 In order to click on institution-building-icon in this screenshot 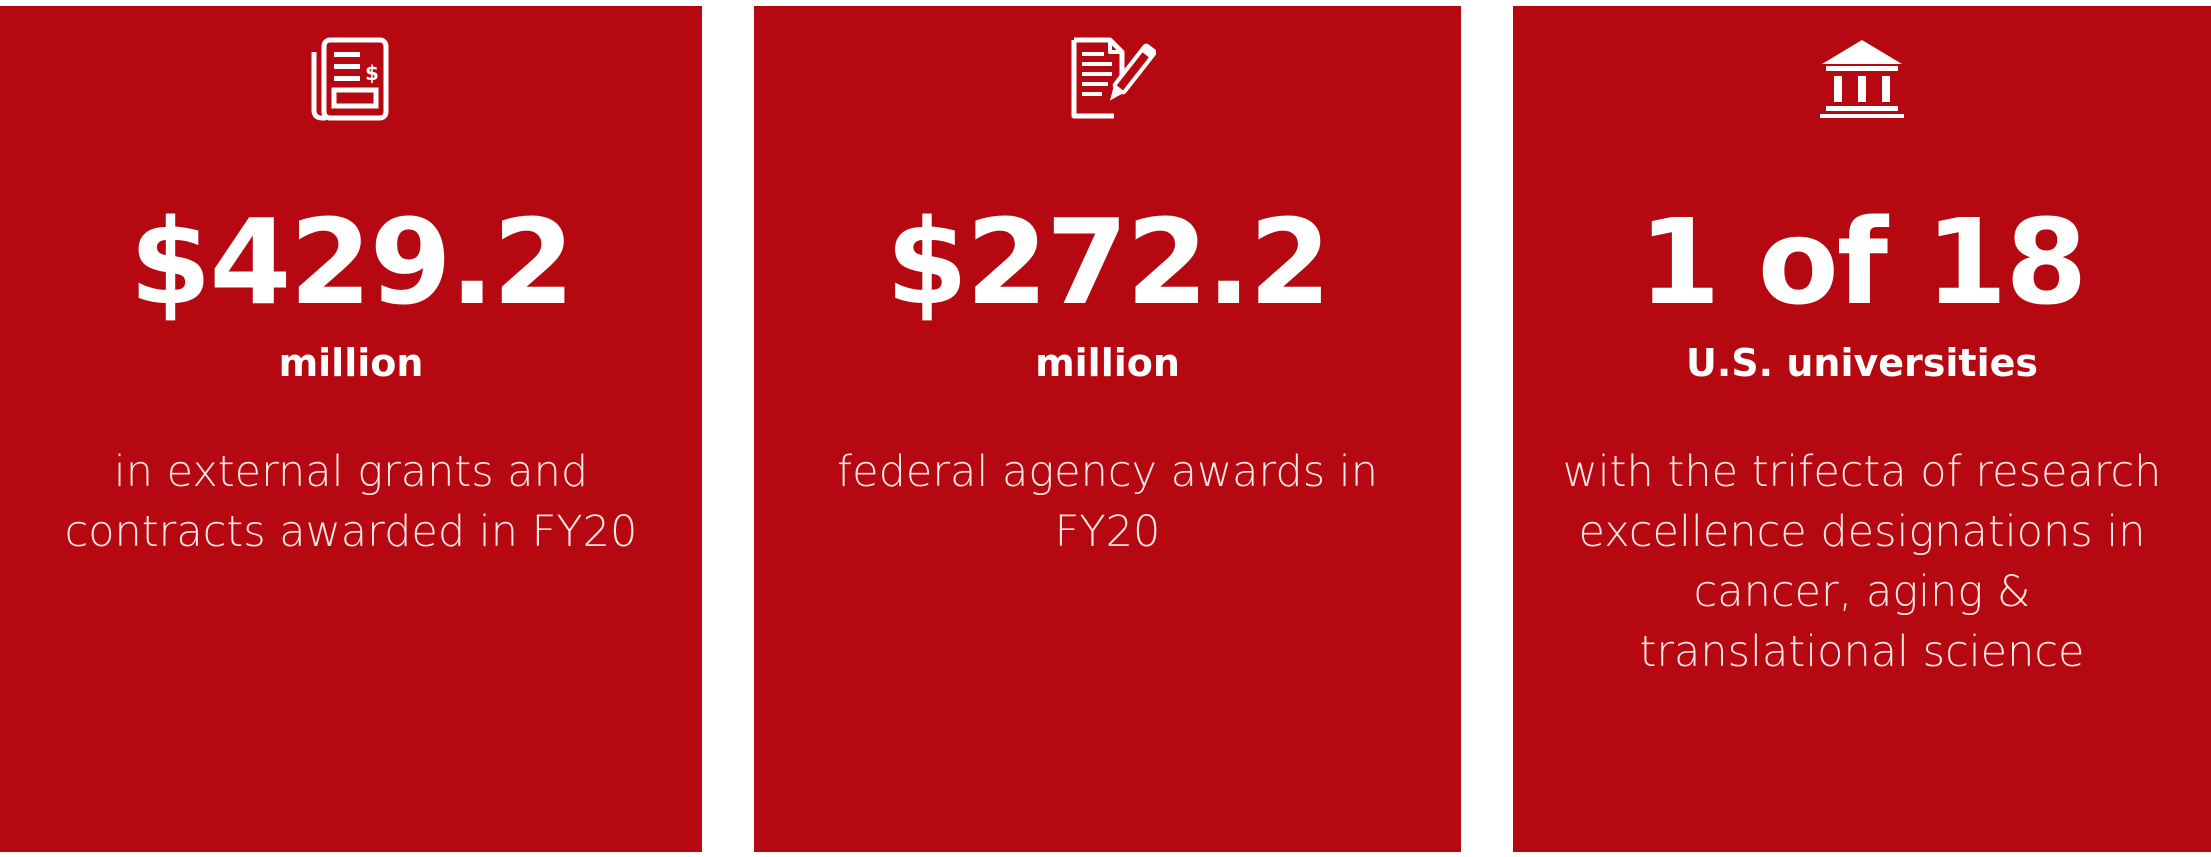, I will do `click(1862, 79)`.